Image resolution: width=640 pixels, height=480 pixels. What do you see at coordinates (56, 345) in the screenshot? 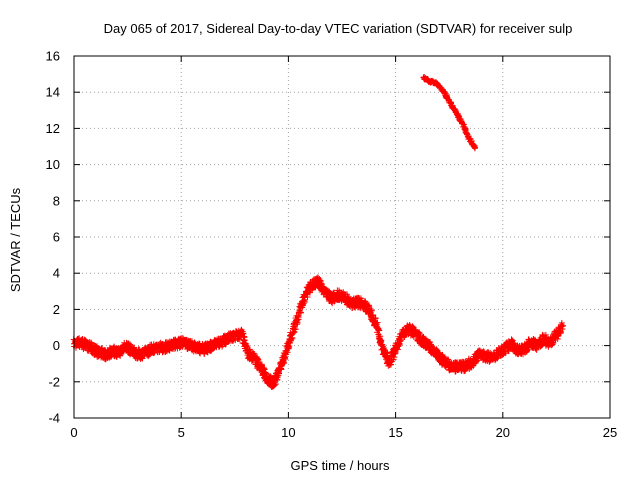
I see `y-tick-label: 0` at bounding box center [56, 345].